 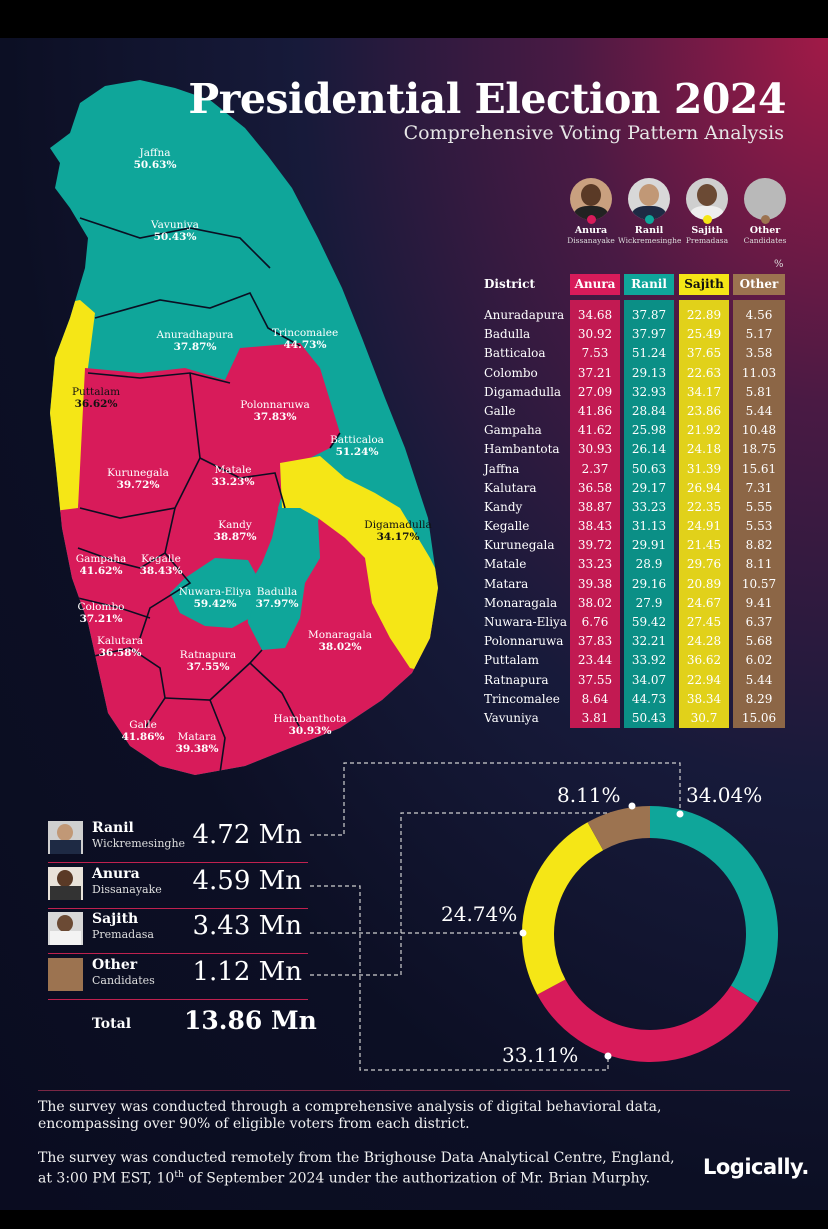 I want to click on connector-dot-sajith, so click(x=523, y=933).